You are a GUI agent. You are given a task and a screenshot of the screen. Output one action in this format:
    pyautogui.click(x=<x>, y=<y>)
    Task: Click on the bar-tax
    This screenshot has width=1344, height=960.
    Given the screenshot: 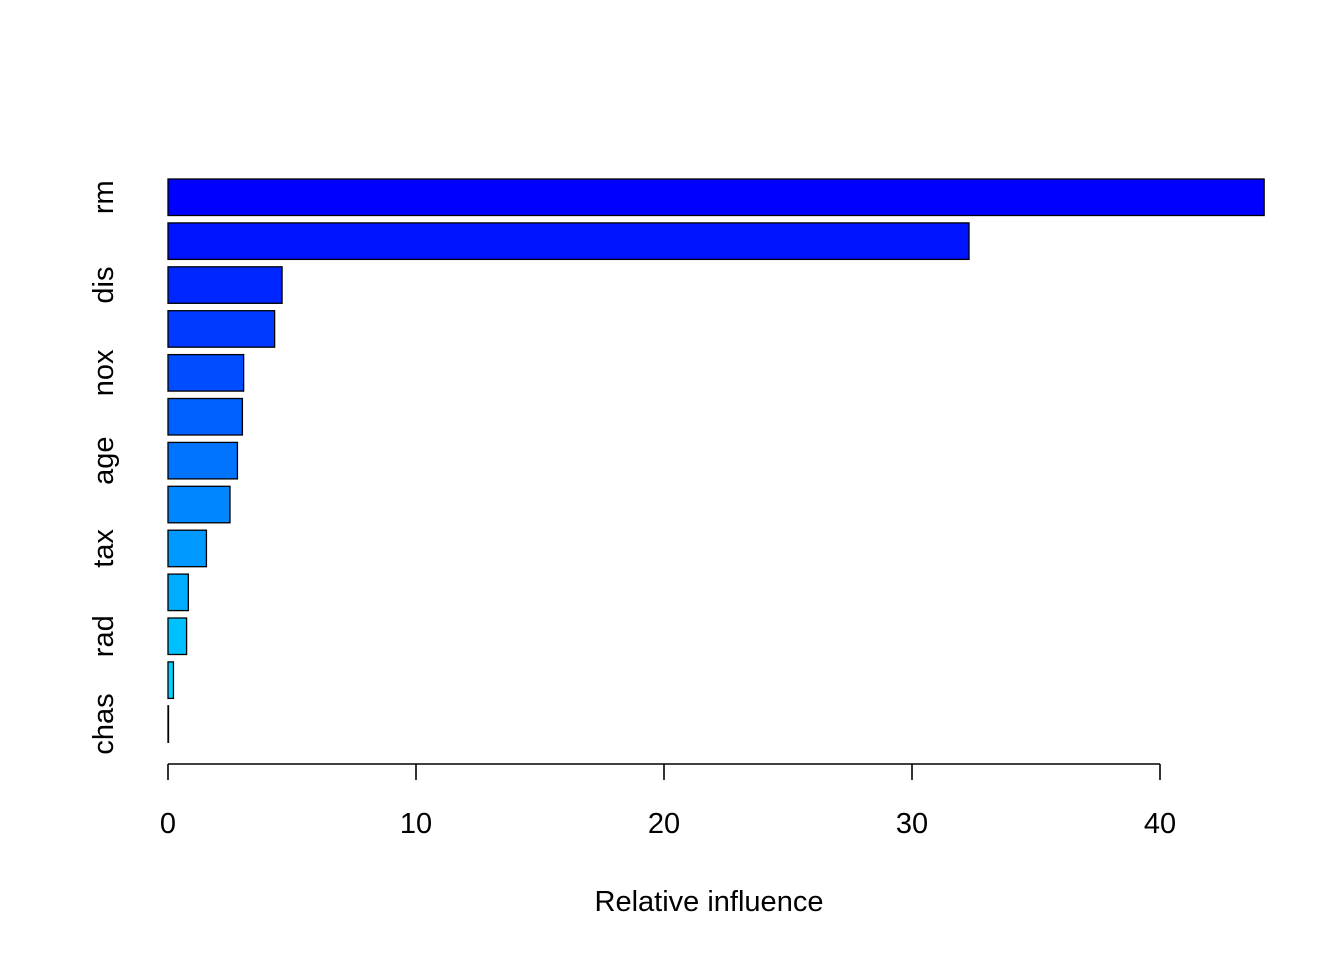 What is the action you would take?
    pyautogui.click(x=187, y=548)
    